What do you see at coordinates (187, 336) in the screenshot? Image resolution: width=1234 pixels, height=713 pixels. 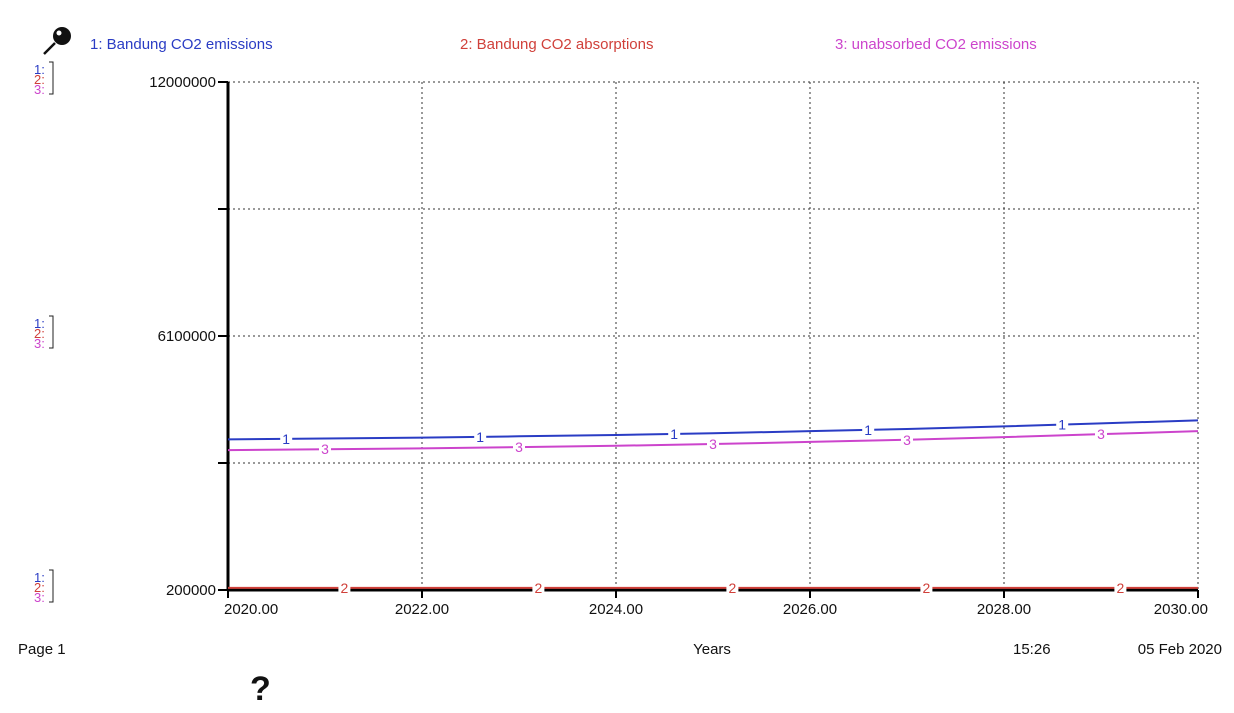 I see `y-tick-label: 6100000` at bounding box center [187, 336].